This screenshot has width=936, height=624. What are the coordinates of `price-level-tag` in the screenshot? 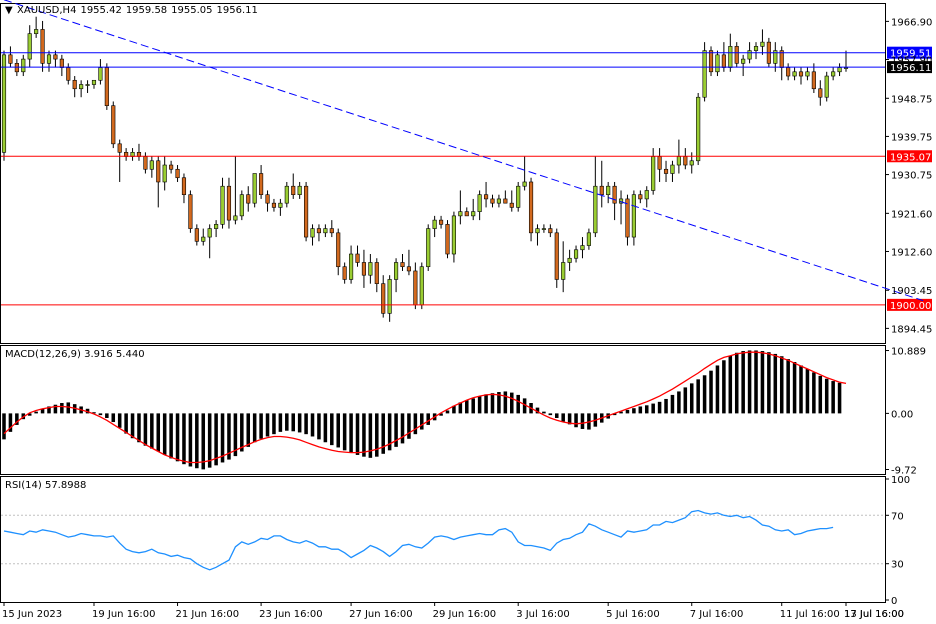 It's located at (909, 304).